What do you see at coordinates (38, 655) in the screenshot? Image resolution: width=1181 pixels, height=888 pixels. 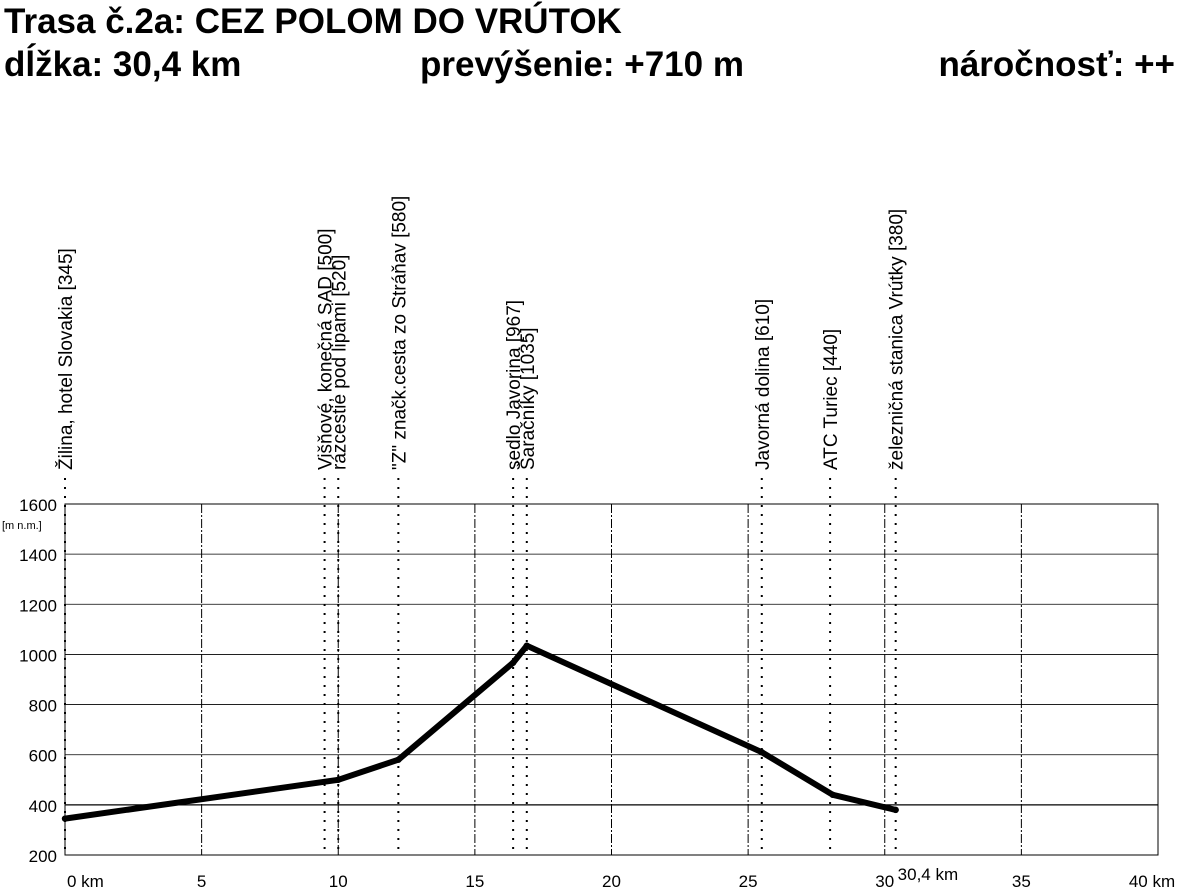 I see `y-tick-label: 1000` at bounding box center [38, 655].